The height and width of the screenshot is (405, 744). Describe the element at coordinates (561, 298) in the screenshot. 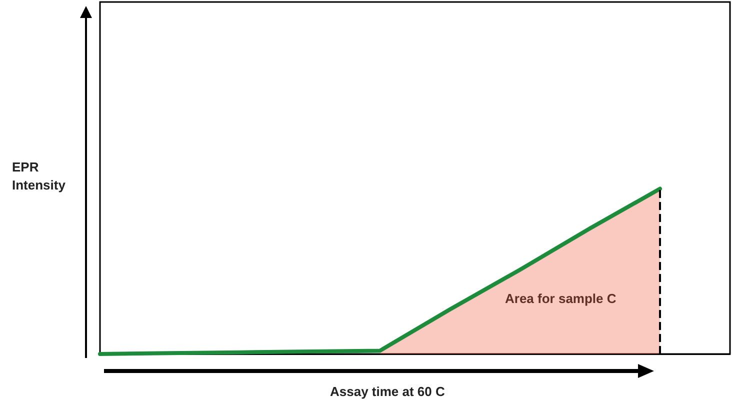

I see `annotation: Area for sample C` at that location.